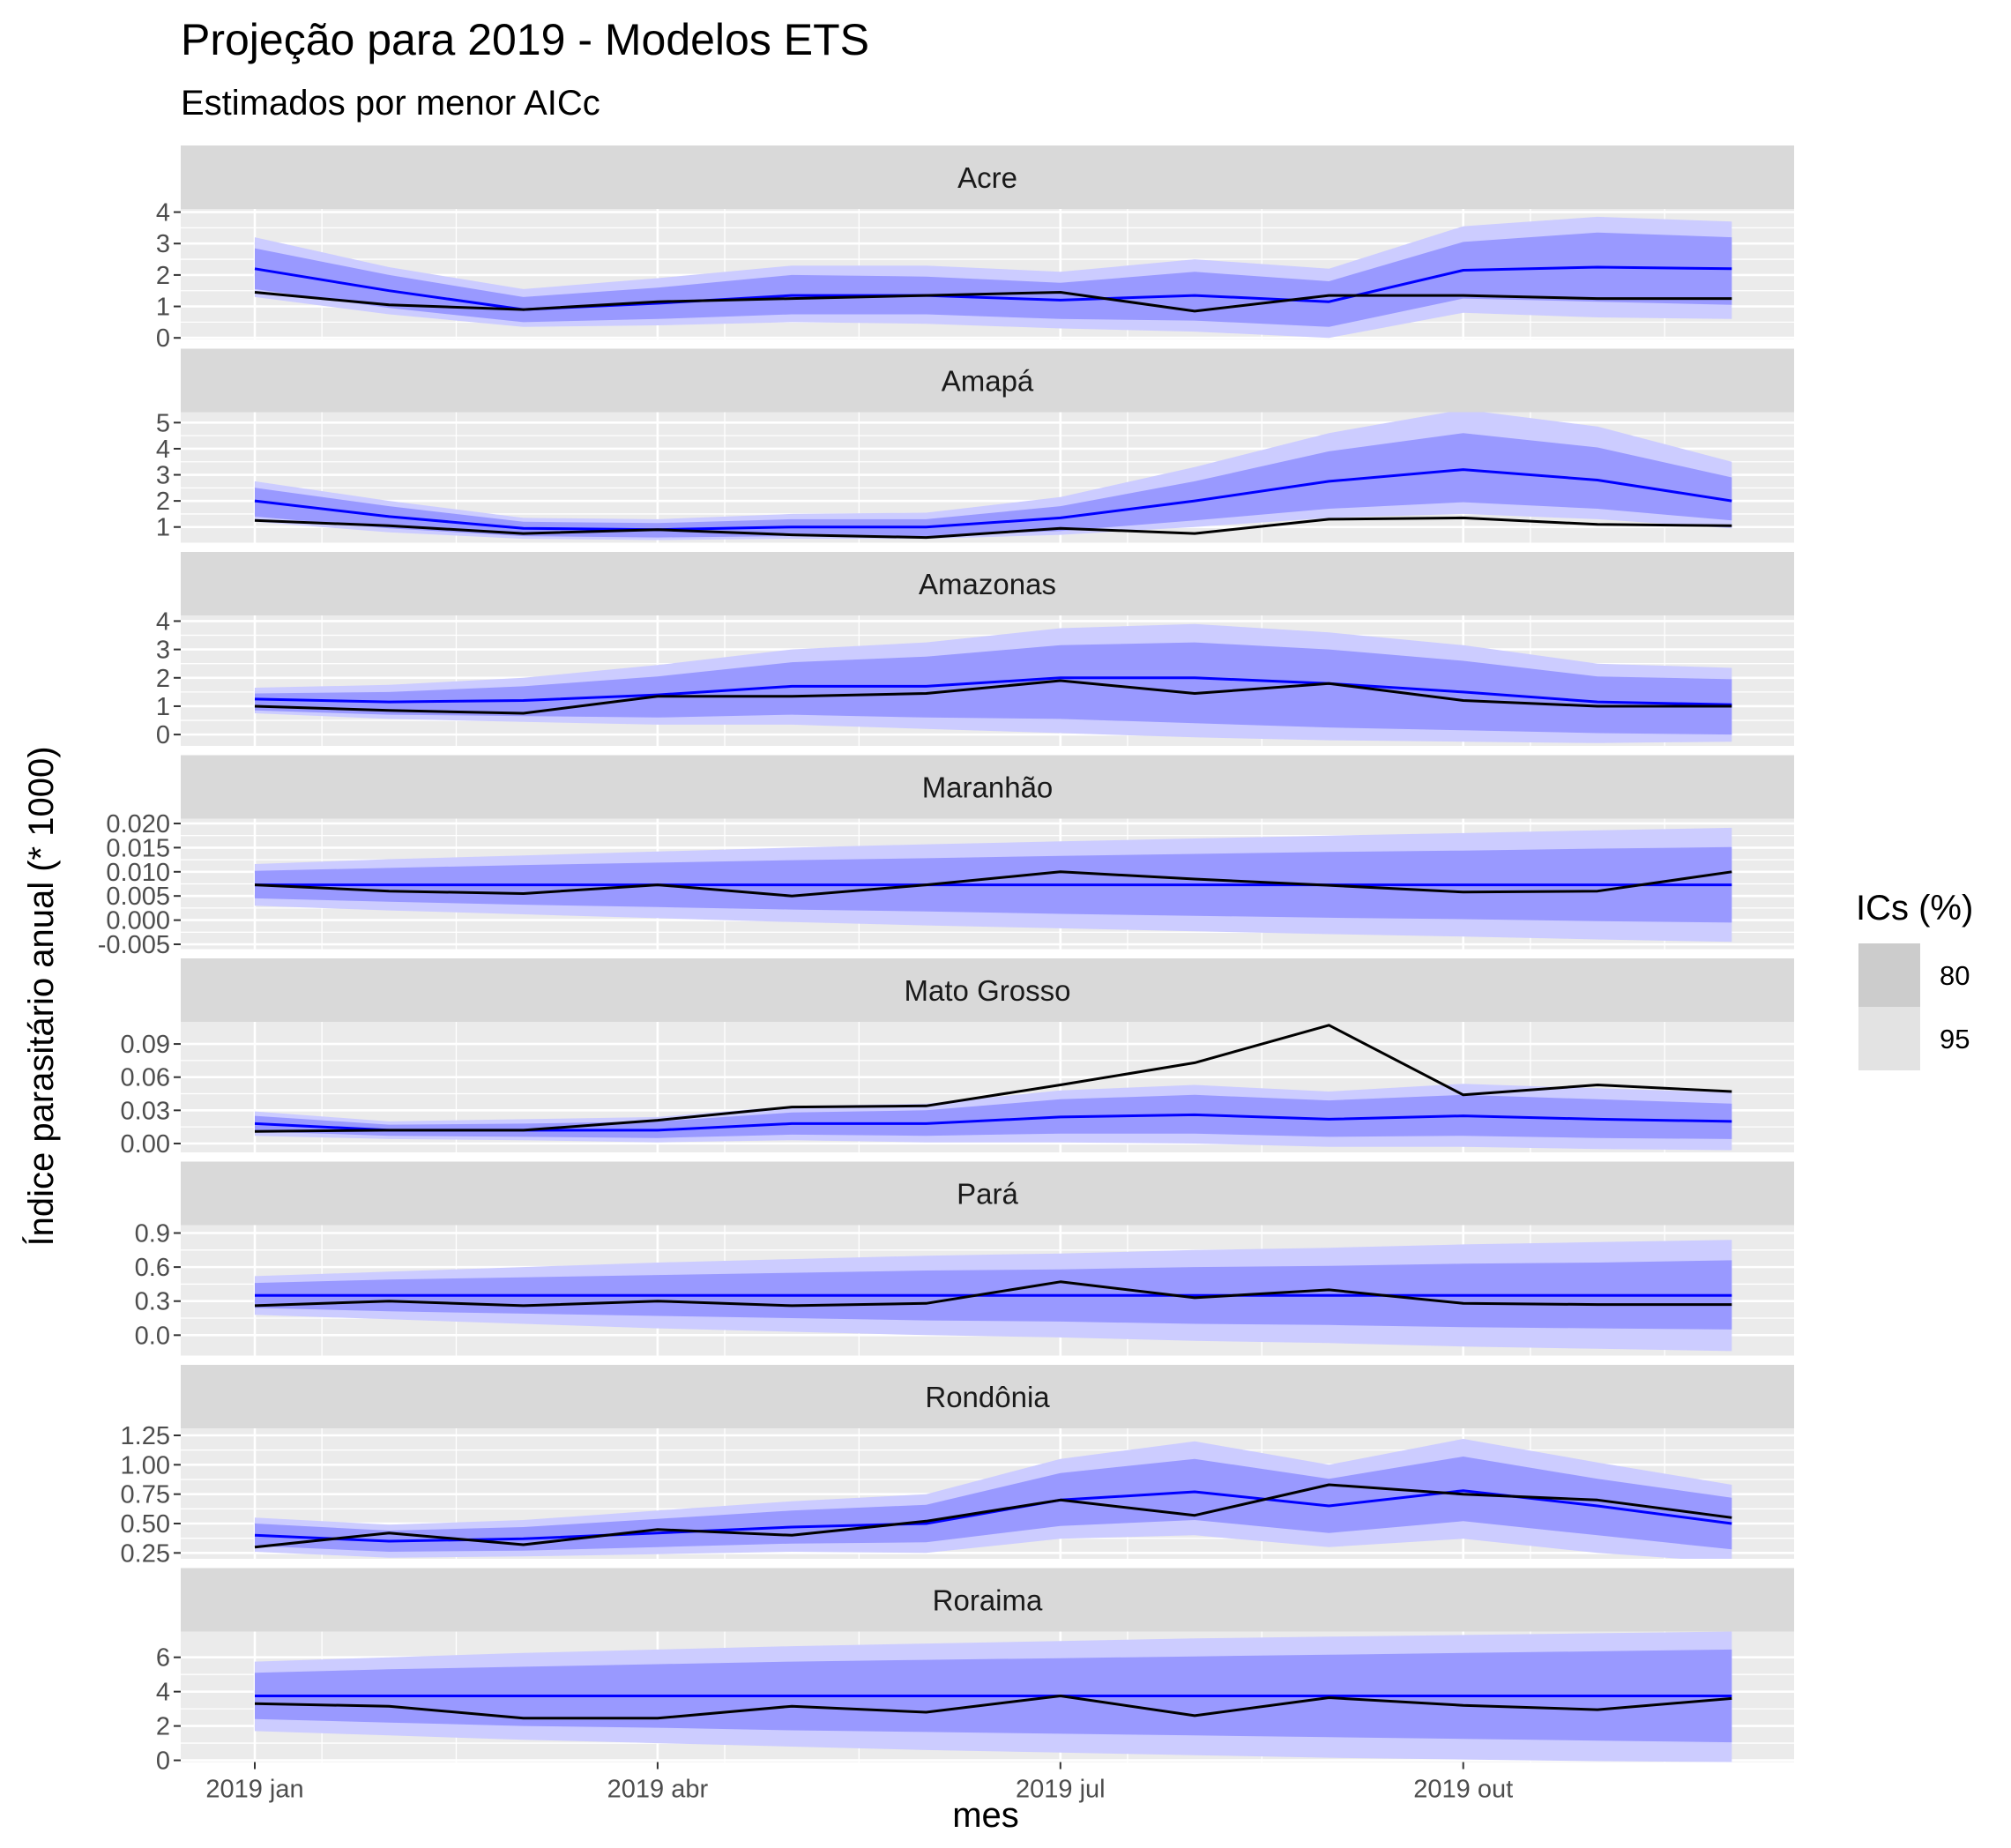  I want to click on legend-title: ICs (%), so click(1914, 908).